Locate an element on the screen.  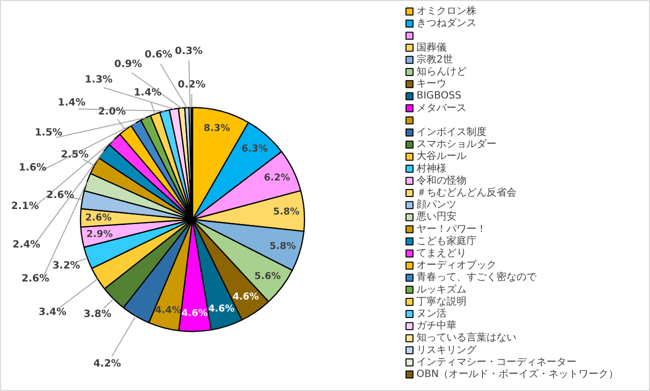
legend-label: キーウ is located at coordinates (431, 84).